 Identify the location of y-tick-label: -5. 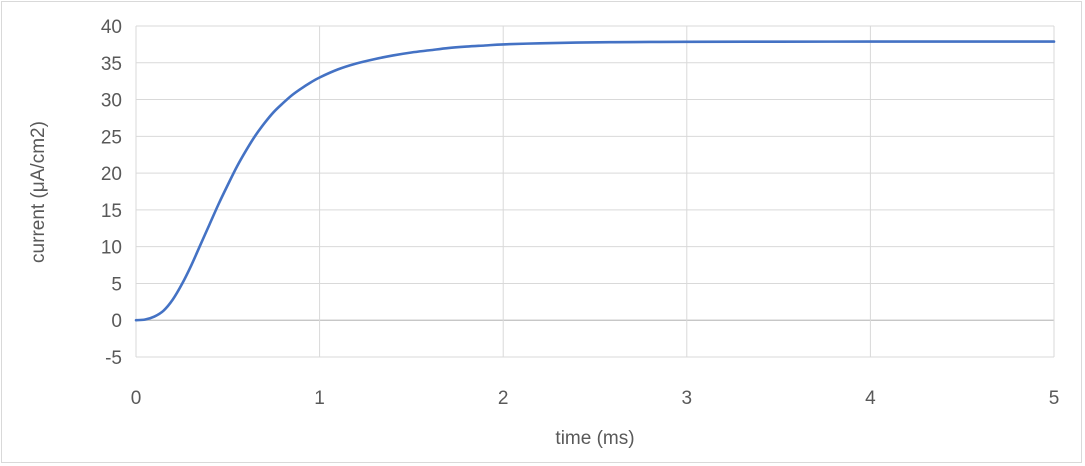
(113, 358).